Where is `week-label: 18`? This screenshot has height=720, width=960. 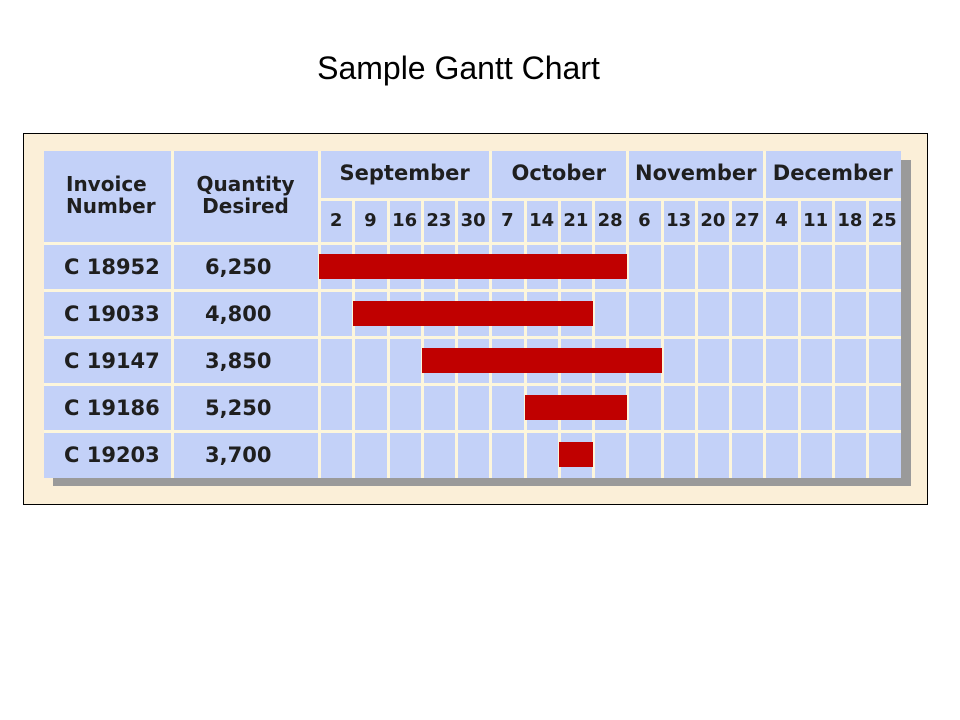 week-label: 18 is located at coordinates (850, 220).